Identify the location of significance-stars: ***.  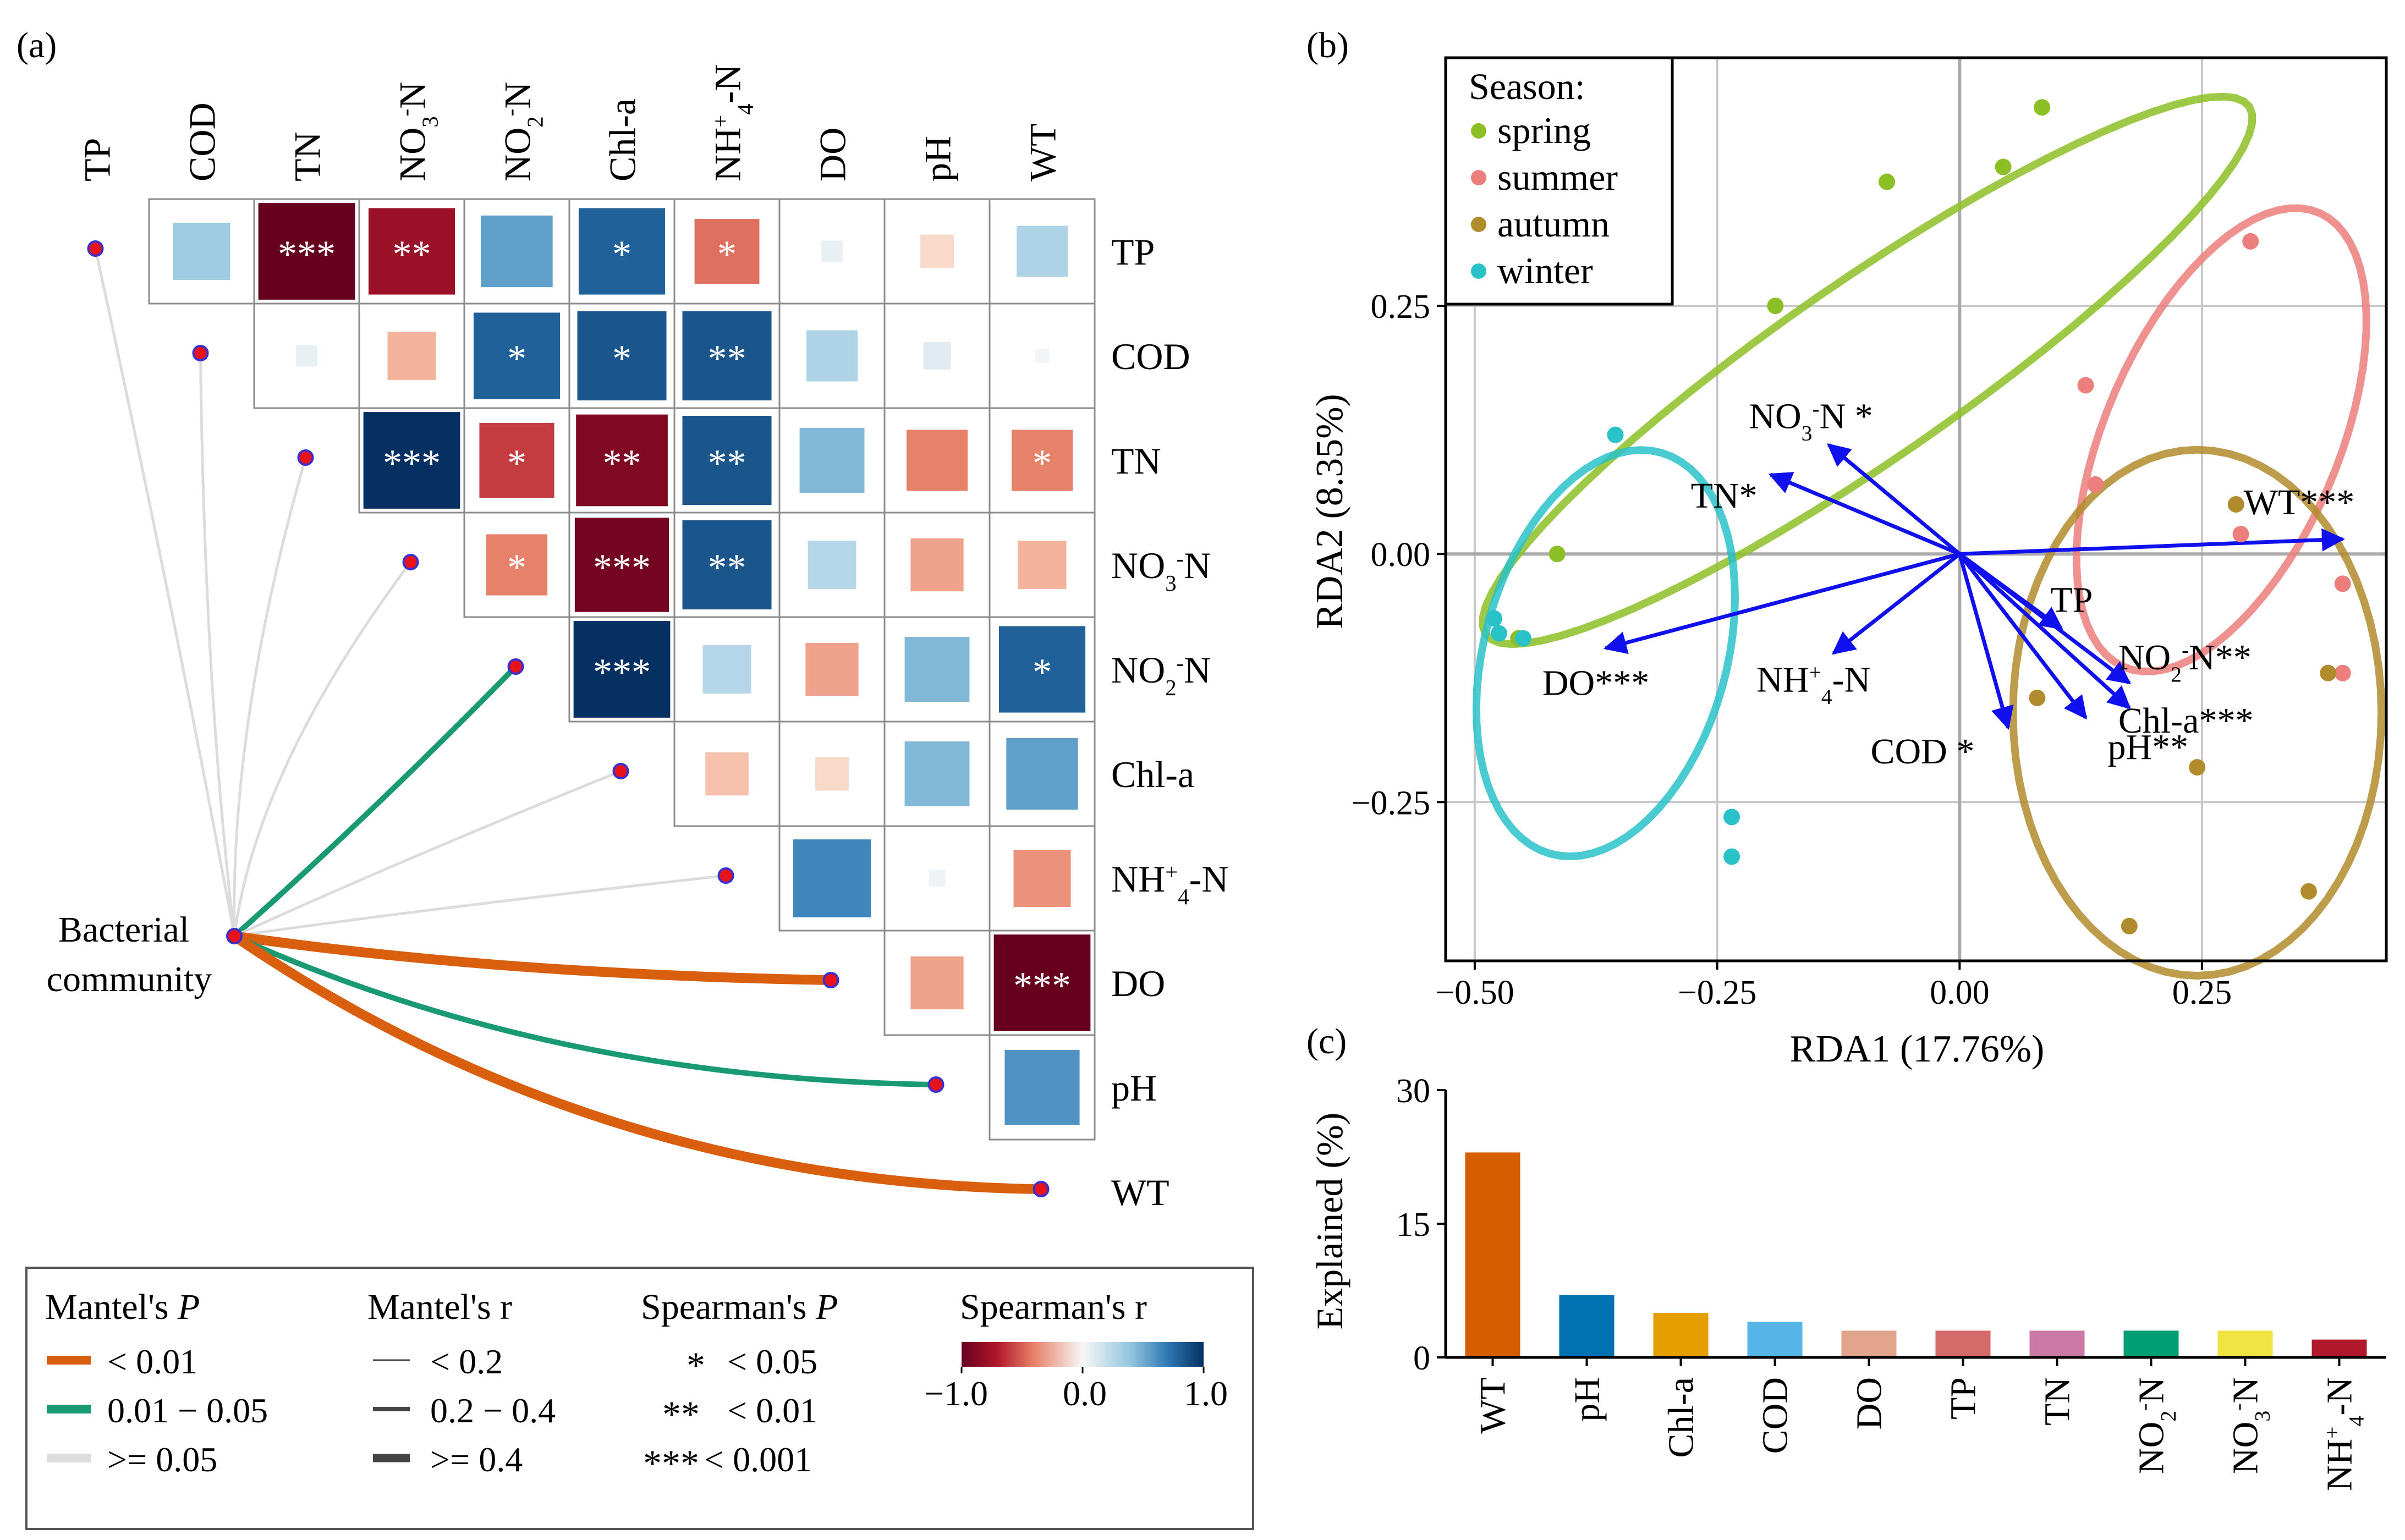
(1042, 986).